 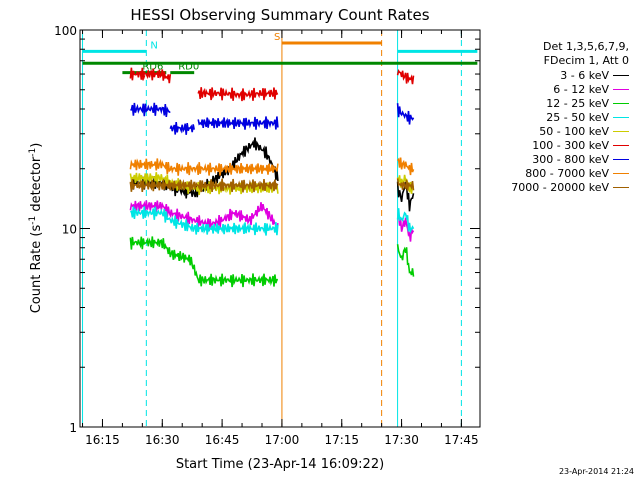 I want to click on legend-entry-label: 12 - 25 keV, so click(x=577, y=103).